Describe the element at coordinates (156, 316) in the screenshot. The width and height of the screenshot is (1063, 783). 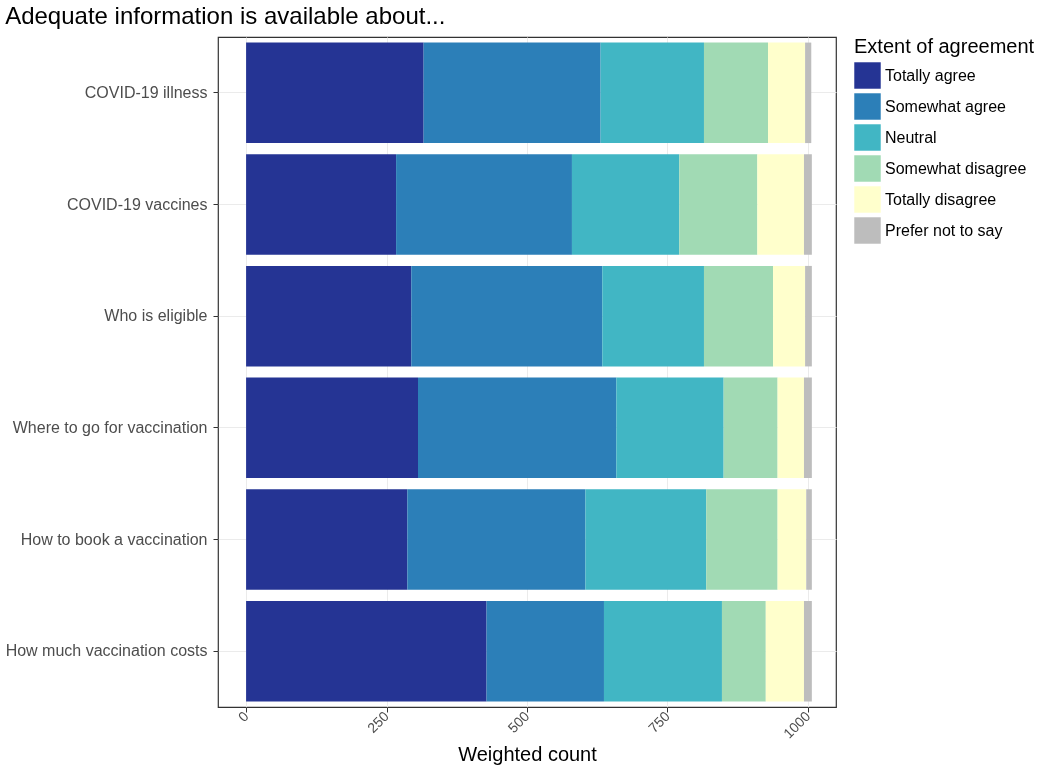
I see `y-tick-label: Who is eligible` at that location.